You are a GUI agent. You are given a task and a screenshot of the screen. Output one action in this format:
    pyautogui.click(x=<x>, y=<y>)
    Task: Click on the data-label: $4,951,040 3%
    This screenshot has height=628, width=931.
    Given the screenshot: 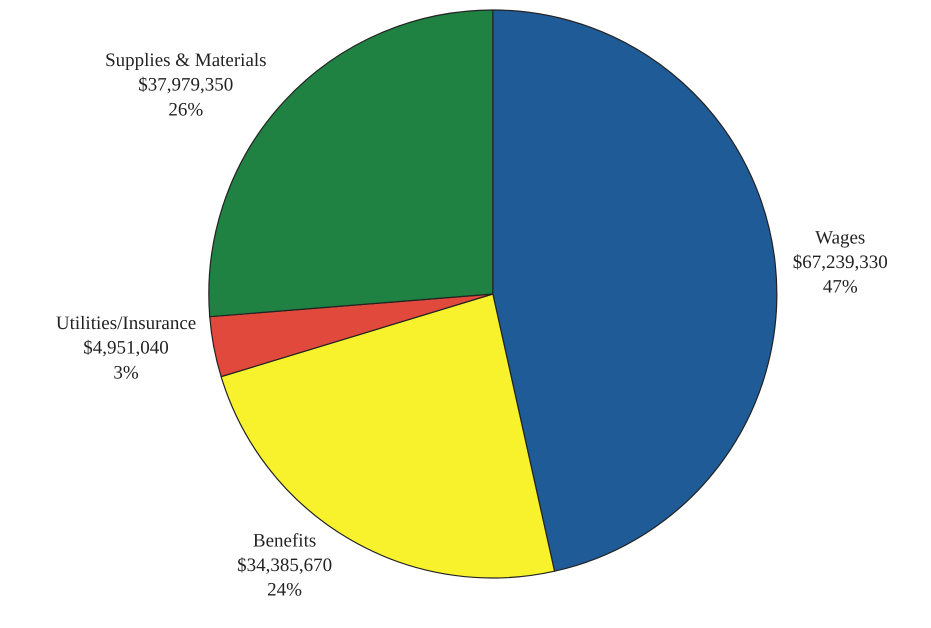 What is the action you would take?
    pyautogui.click(x=126, y=361)
    